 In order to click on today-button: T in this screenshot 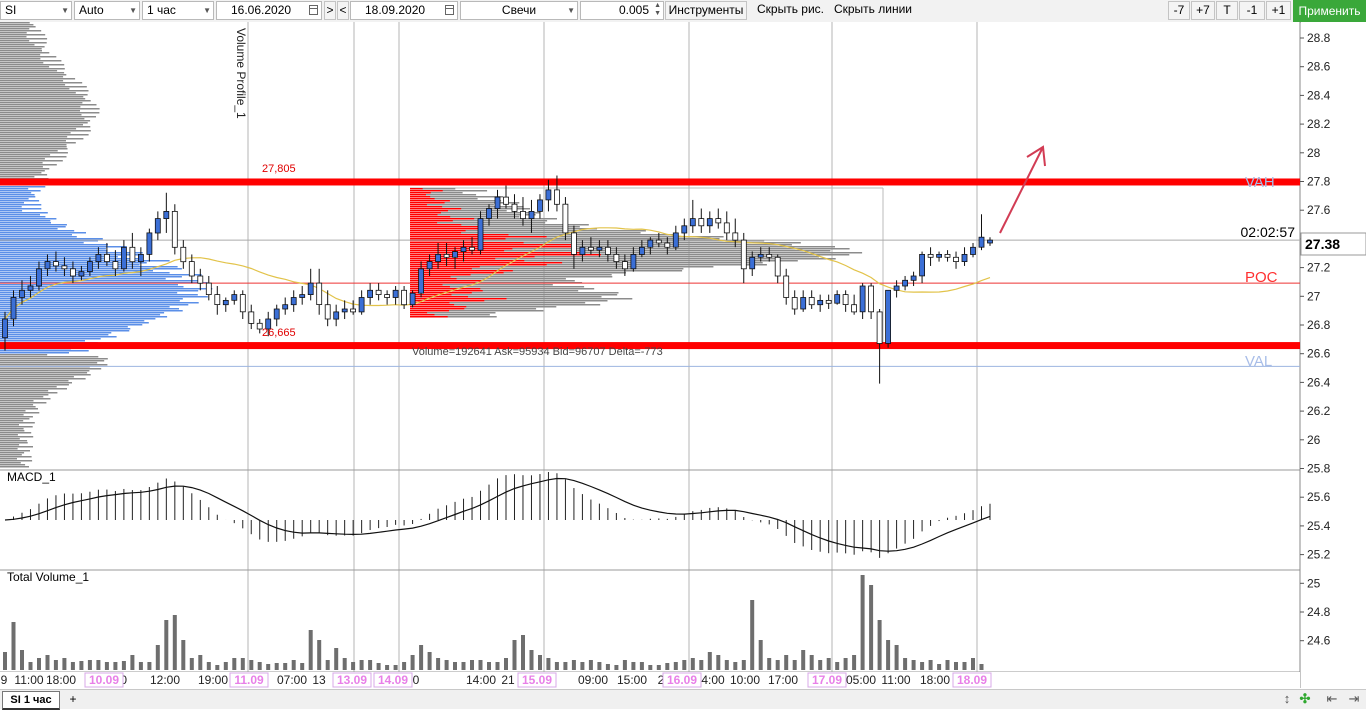, I will do `click(1227, 10)`.